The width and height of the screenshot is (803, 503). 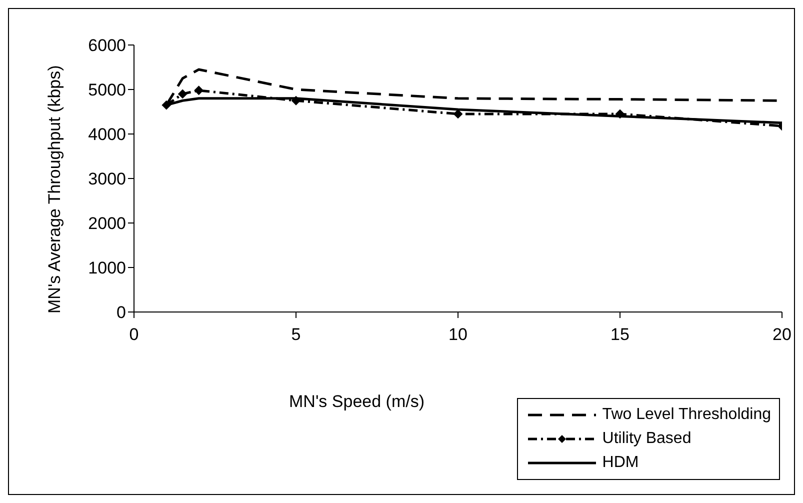 I want to click on y-tick-label: 6000, so click(x=107, y=46).